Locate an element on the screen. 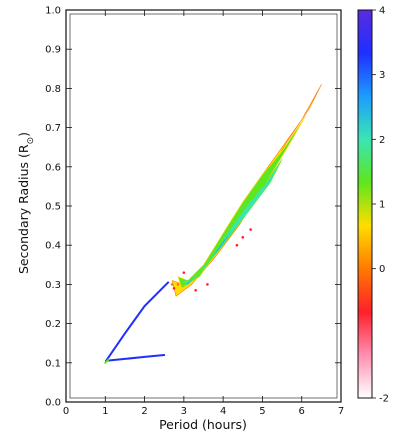 The image size is (400, 441). x-tick-label: 0 is located at coordinates (66, 411).